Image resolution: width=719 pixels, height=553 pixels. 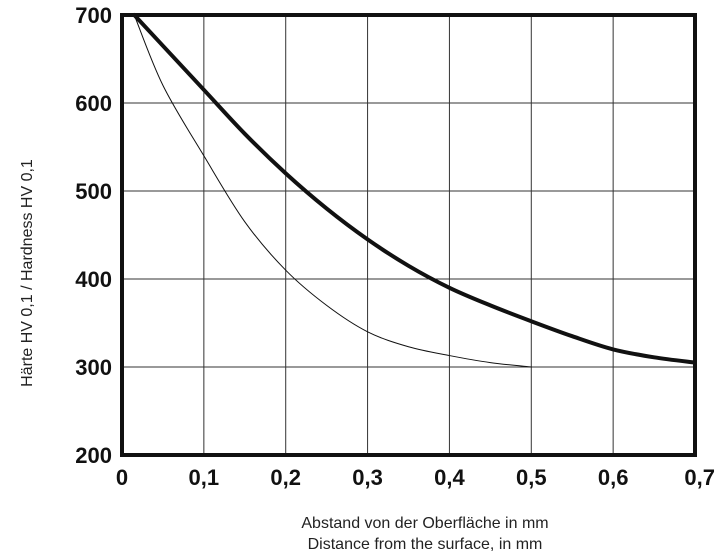 What do you see at coordinates (424, 523) in the screenshot?
I see `x-axis-label-de: Abstand von der Oberfläche in mm` at bounding box center [424, 523].